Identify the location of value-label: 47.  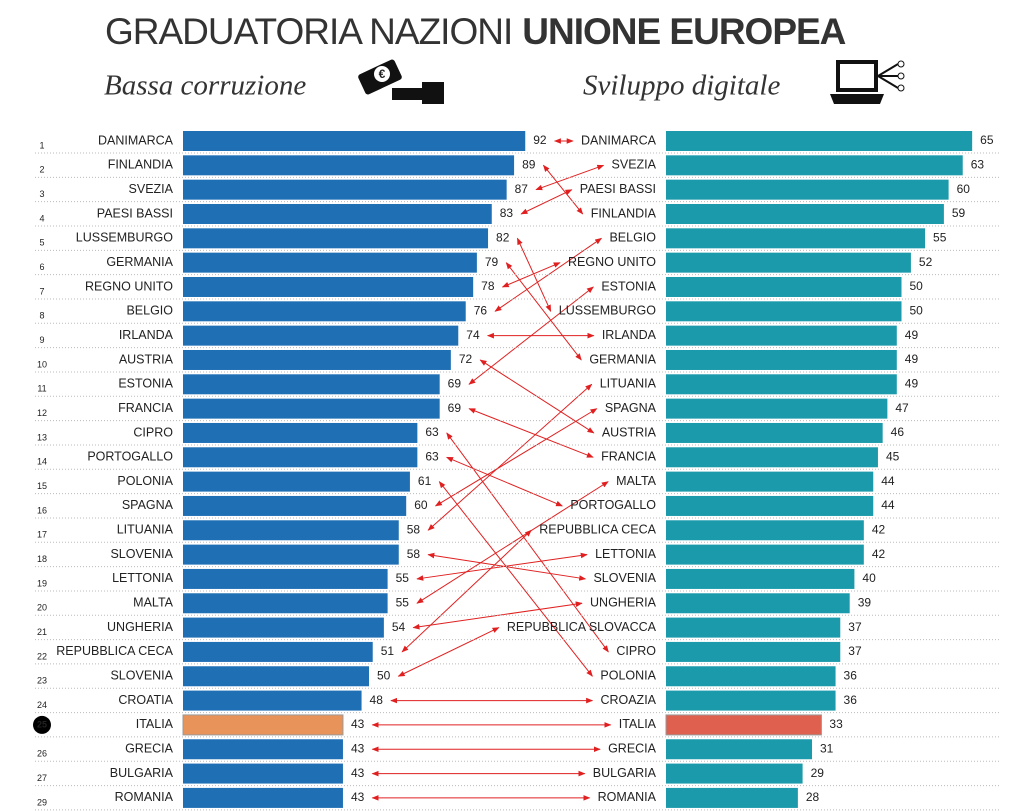
(902, 408).